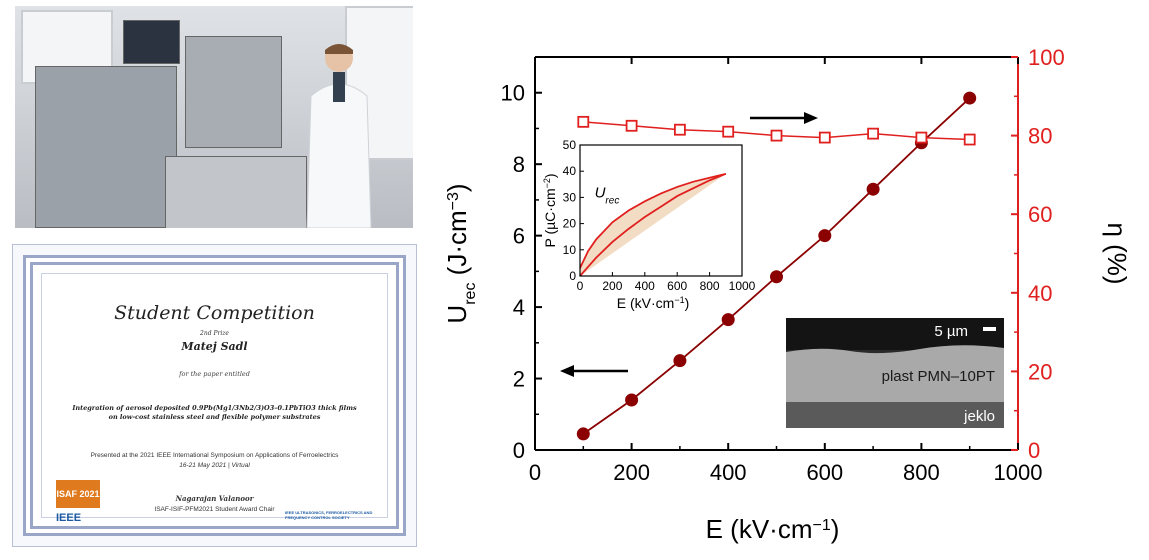 Image resolution: width=1149 pixels, height=560 pixels. Describe the element at coordinates (570, 224) in the screenshot. I see `inset-y-tick-label: 20` at that location.